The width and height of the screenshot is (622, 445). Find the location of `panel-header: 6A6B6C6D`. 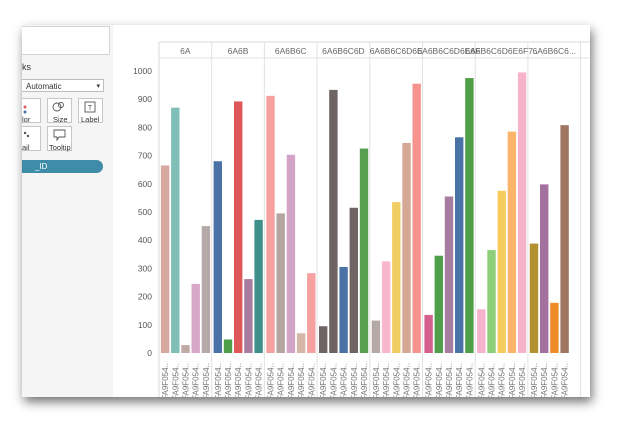

panel-header: 6A6B6C6D is located at coordinates (343, 51).